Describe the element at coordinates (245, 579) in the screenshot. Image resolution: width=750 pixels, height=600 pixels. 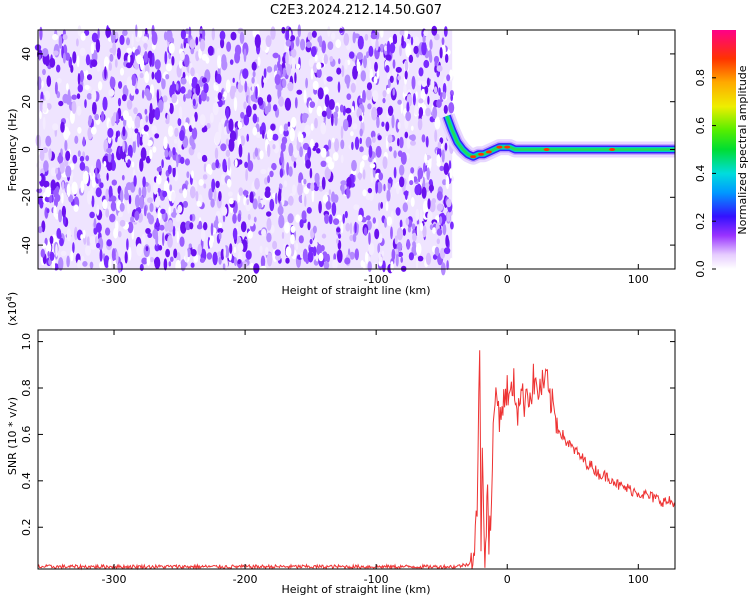
I see `x-tick-label: -200` at that location.